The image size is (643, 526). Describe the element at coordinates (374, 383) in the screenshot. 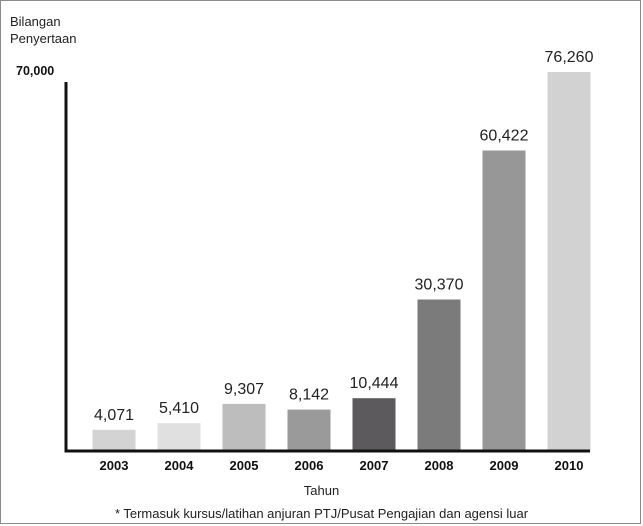

I see `data-label-2007: 10,444` at that location.